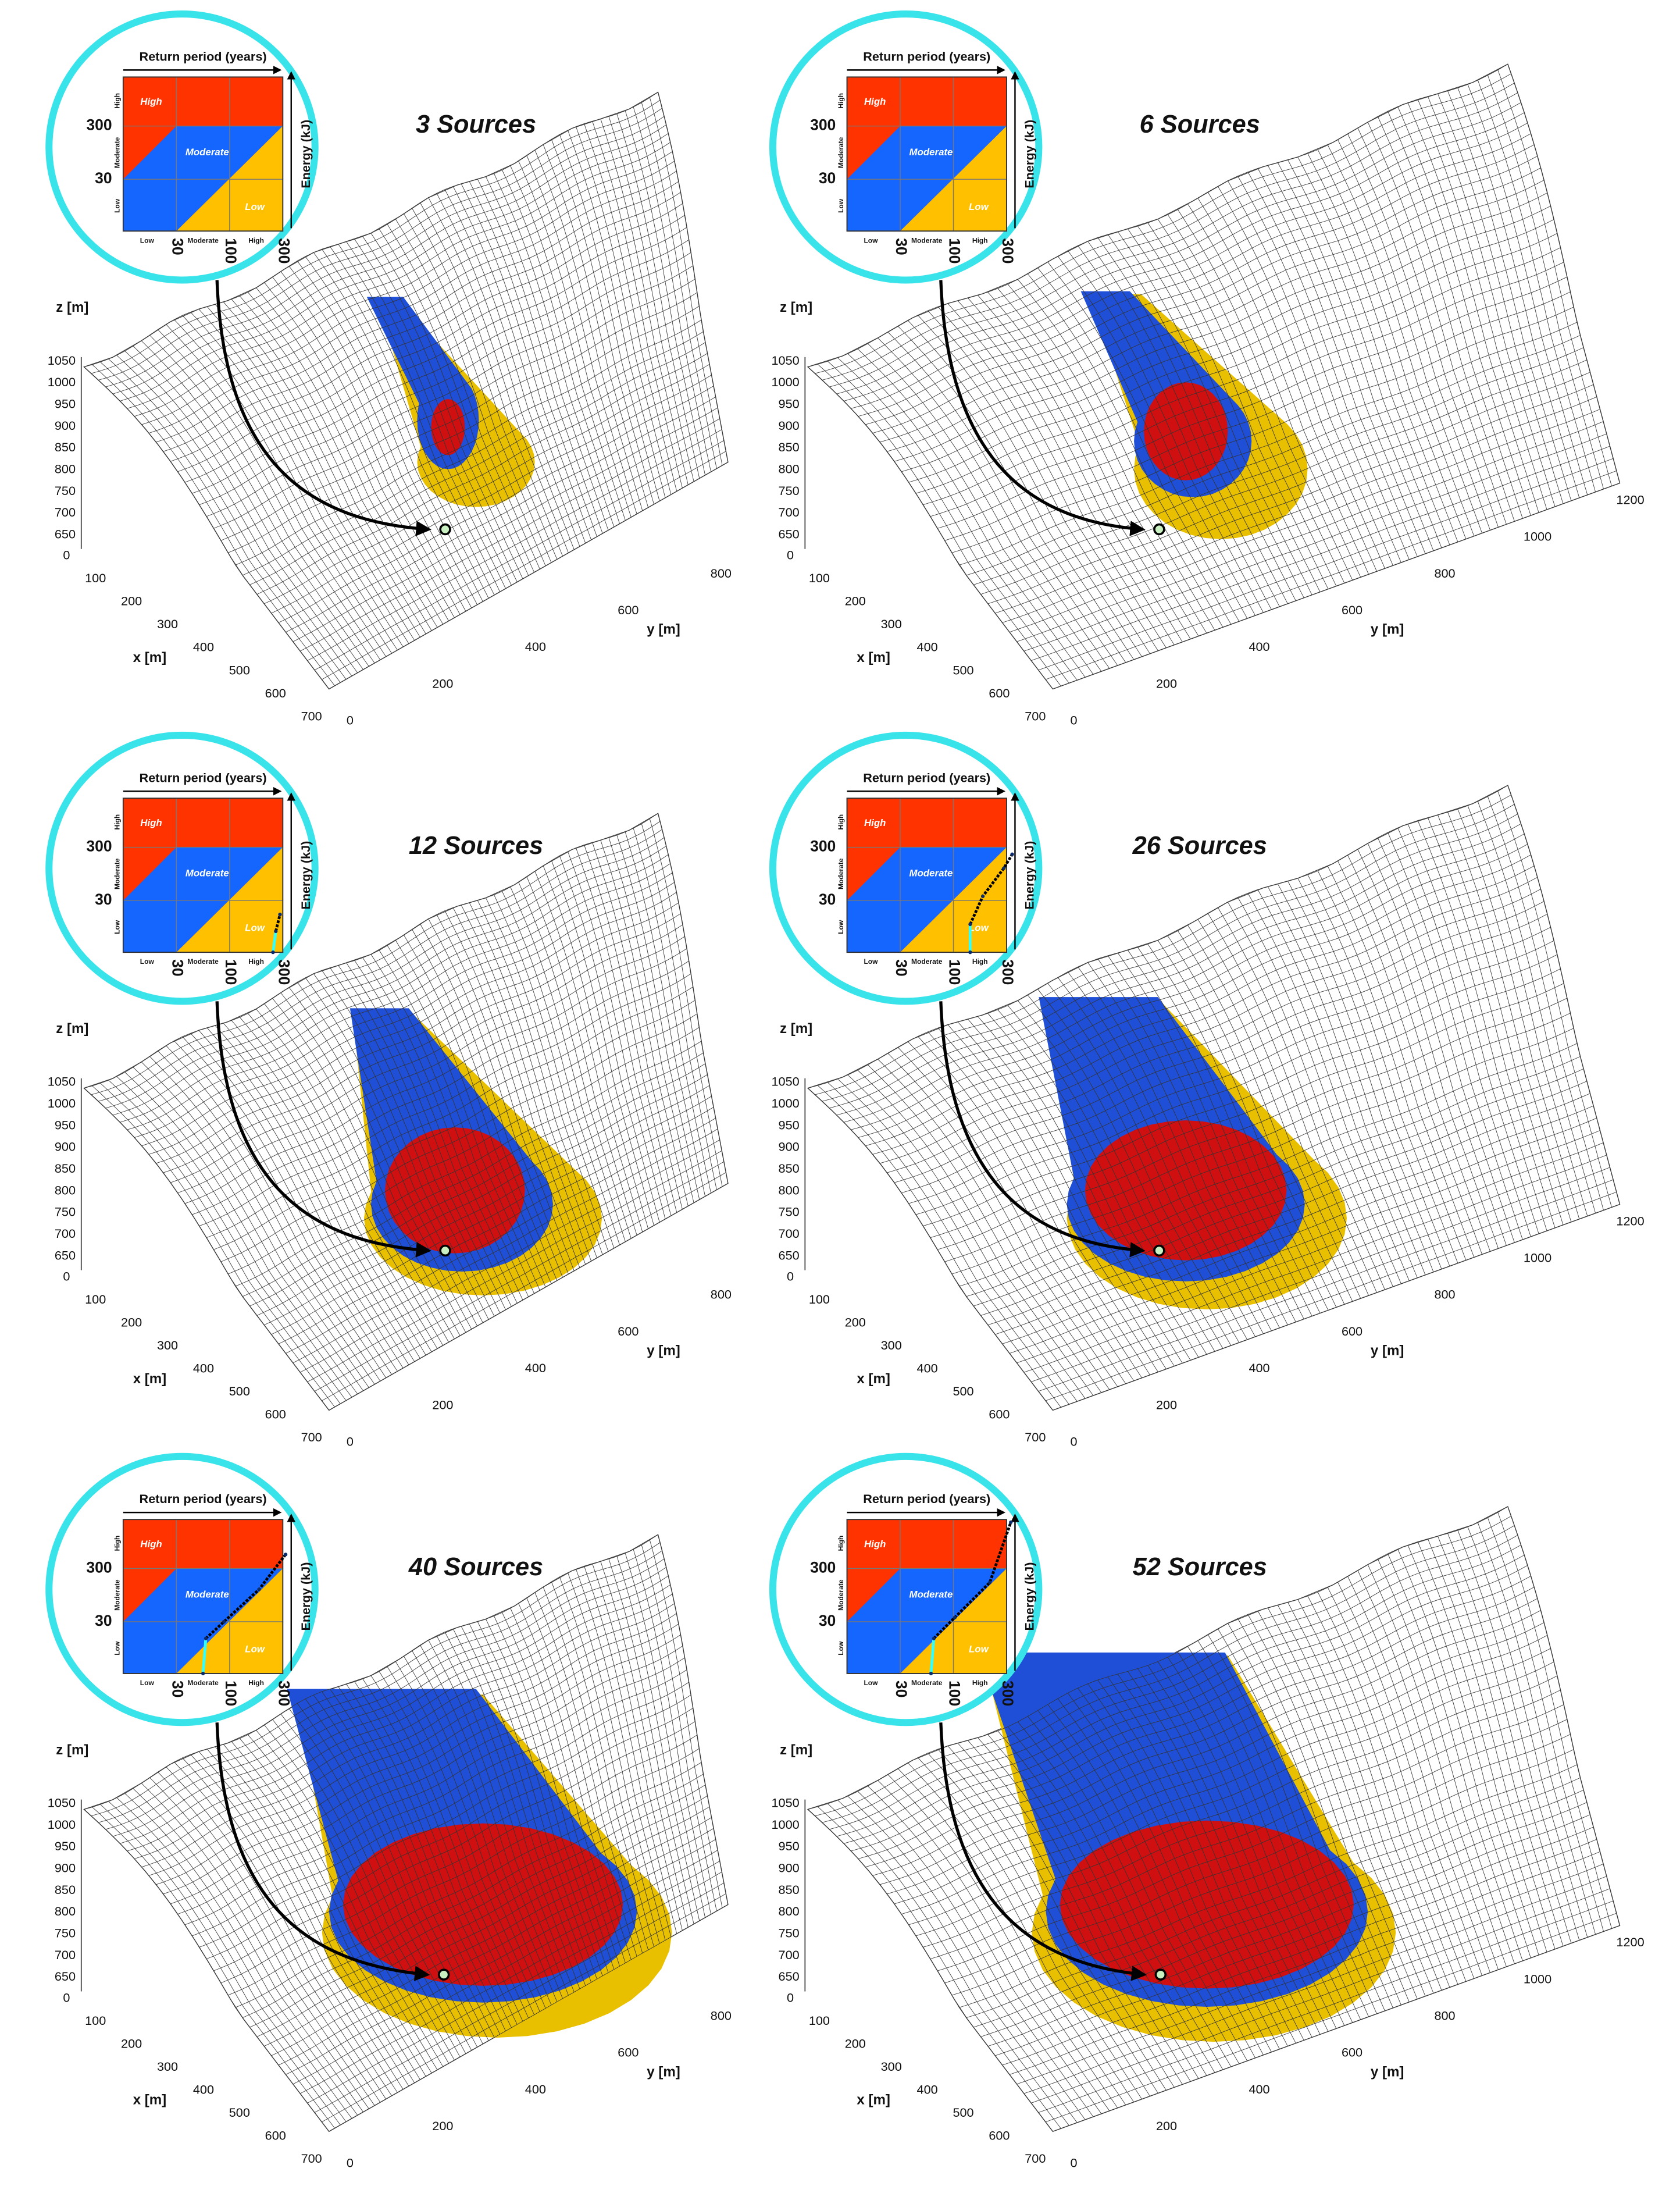 This screenshot has height=2211, width=1680. What do you see at coordinates (1185, 431) in the screenshot?
I see `zone-high` at bounding box center [1185, 431].